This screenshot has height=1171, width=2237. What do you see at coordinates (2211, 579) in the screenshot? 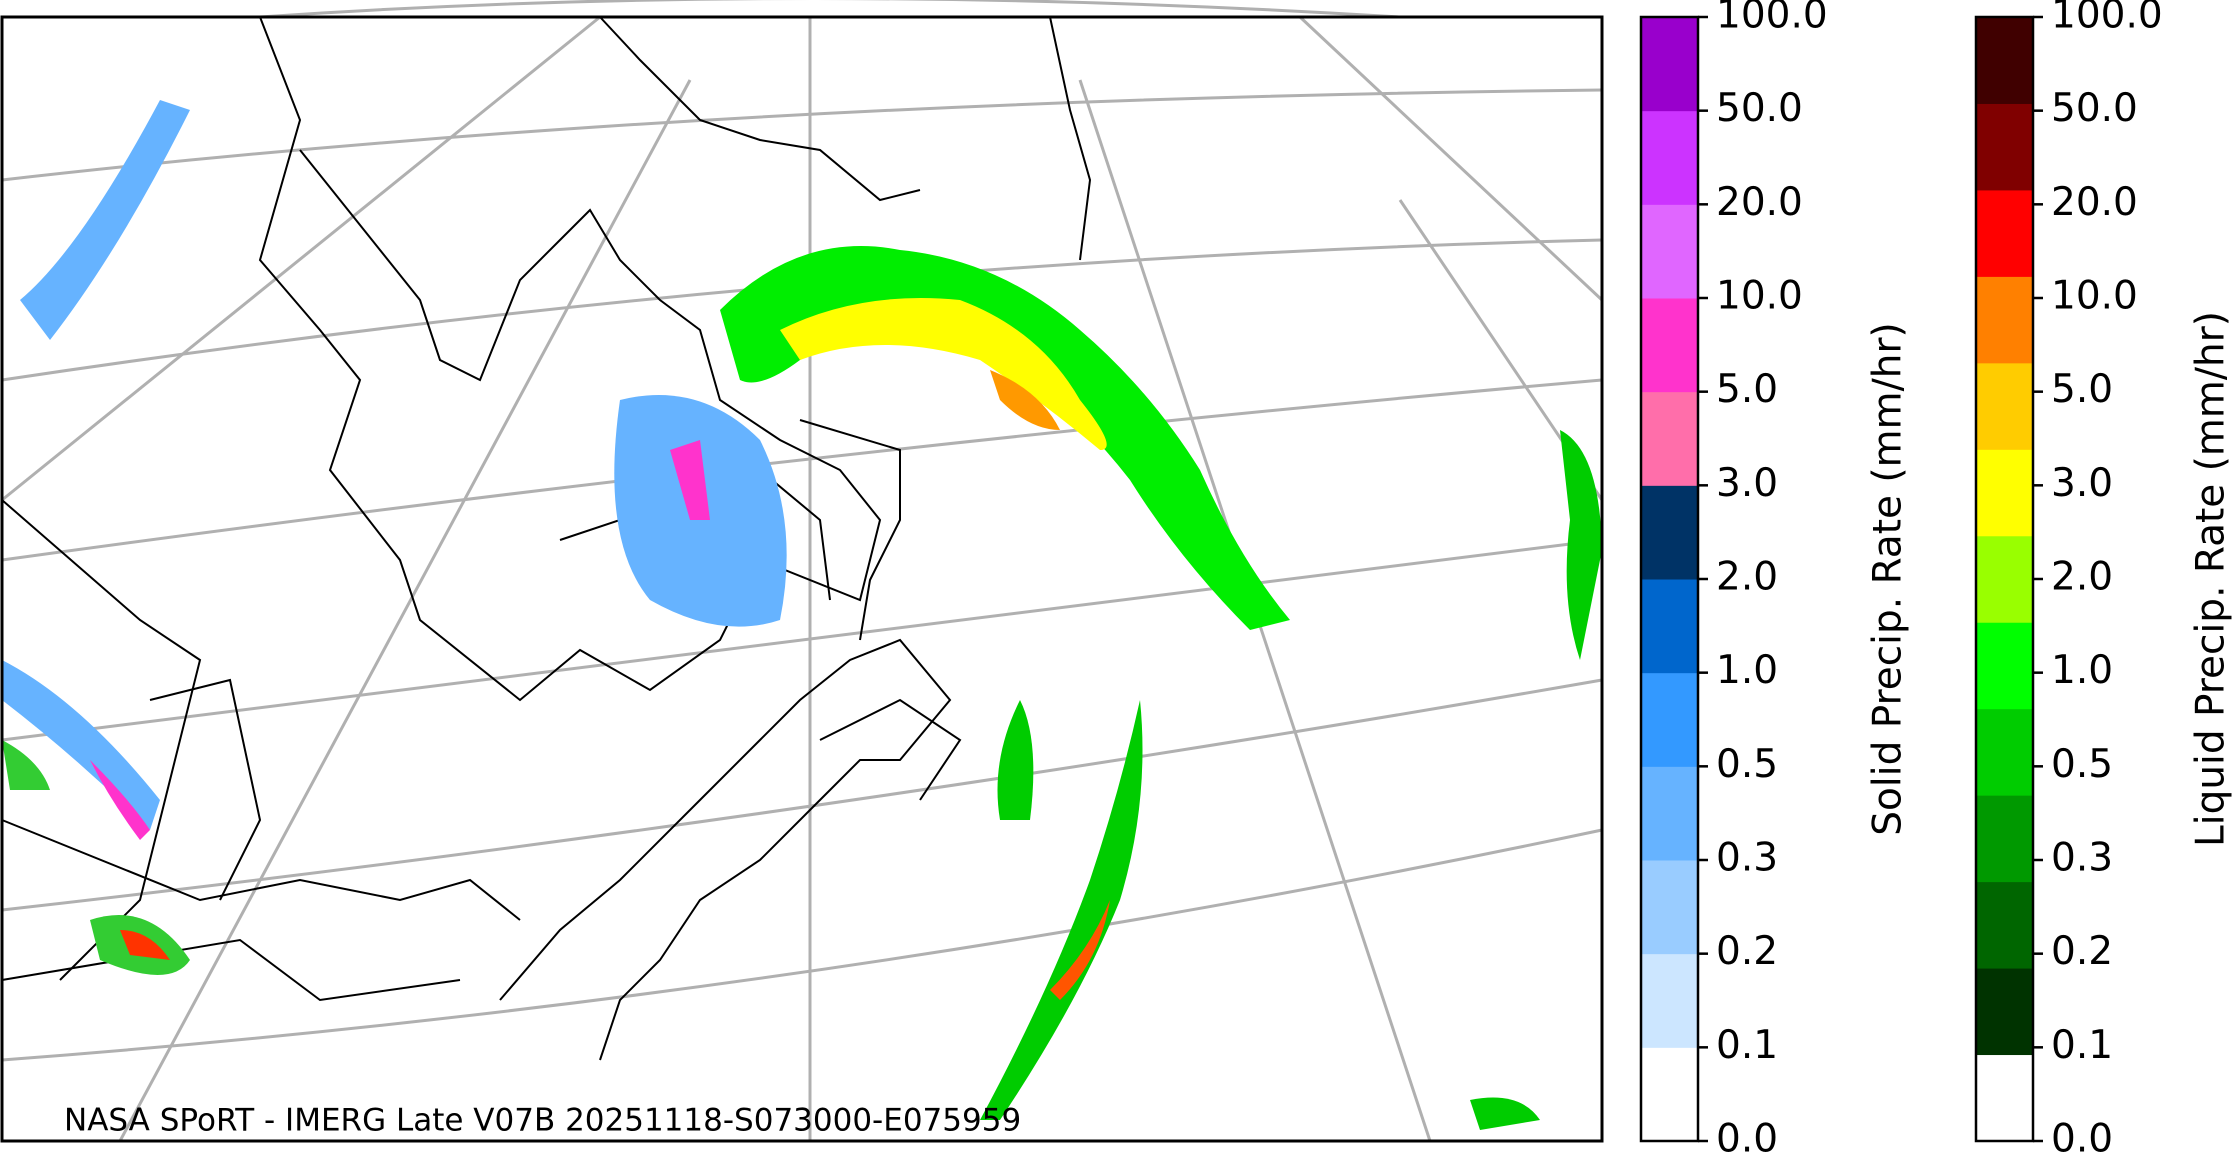
I see `colorbar-label: Liquid Precip. Rate (mm/hr)` at bounding box center [2211, 579].